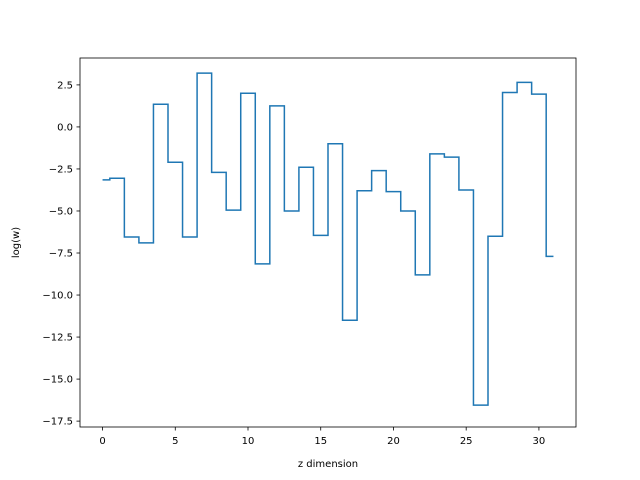  Describe the element at coordinates (102, 441) in the screenshot. I see `x-tick-label: 0` at that location.